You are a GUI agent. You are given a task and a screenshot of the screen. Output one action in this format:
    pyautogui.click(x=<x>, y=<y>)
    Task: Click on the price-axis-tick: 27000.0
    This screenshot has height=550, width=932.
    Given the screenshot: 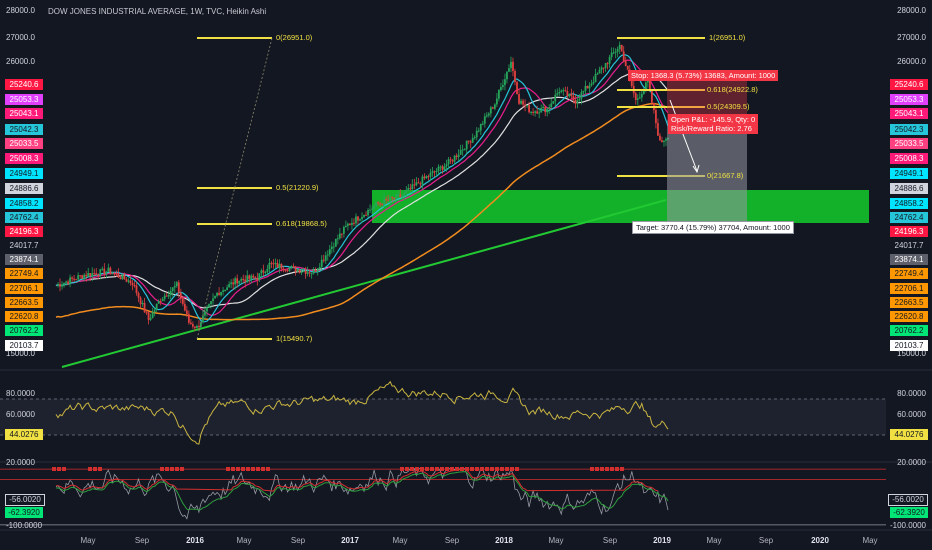 What is the action you would take?
    pyautogui.click(x=911, y=37)
    